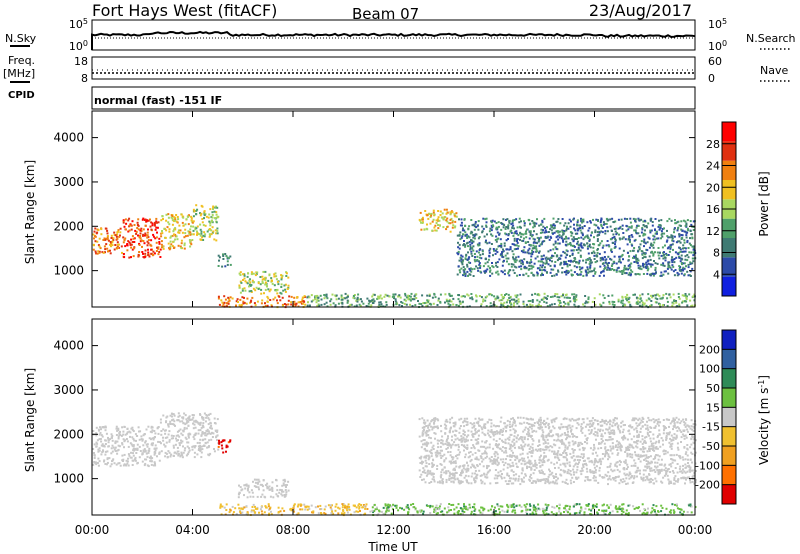 The height and width of the screenshot is (554, 800). I want to click on power-colorbar-band, so click(729, 248).